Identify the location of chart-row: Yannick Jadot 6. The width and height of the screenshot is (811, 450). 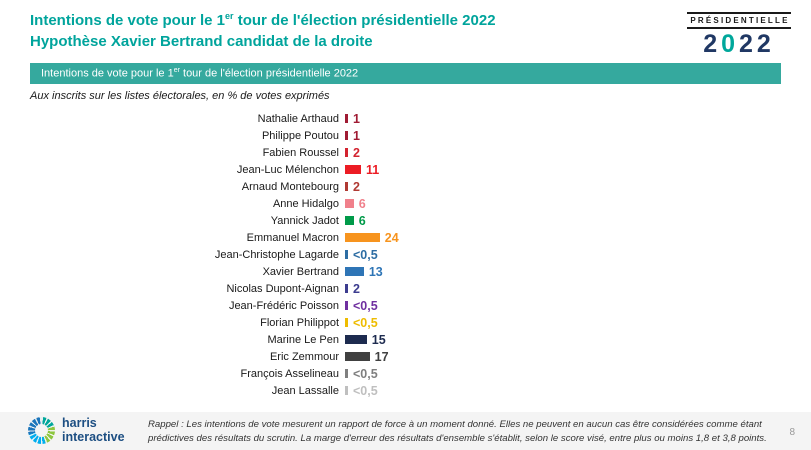
(405, 220).